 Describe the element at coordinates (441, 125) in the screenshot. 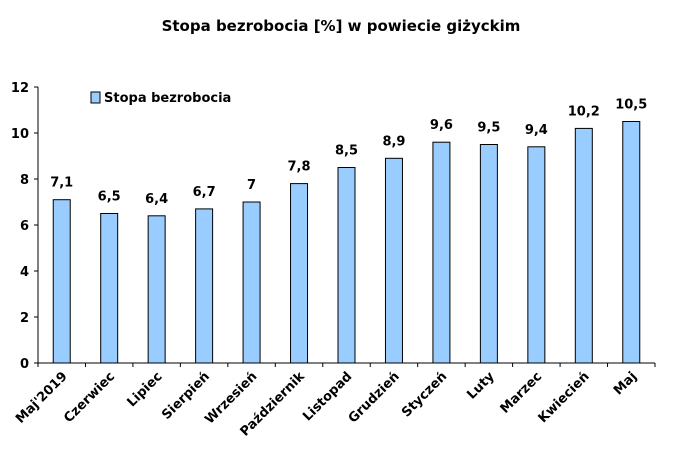

I see `data-label: 9,6` at that location.